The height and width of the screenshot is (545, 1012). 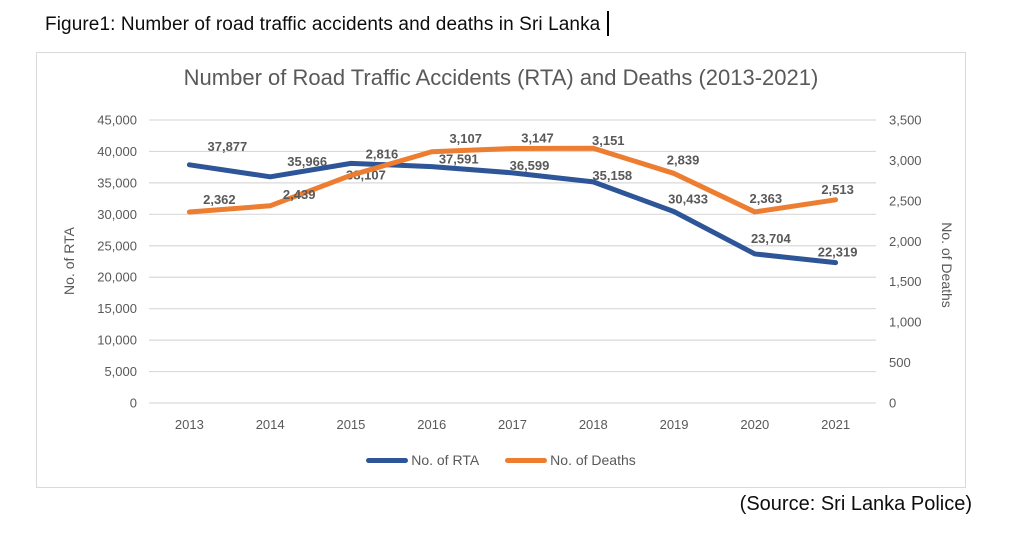 I want to click on series-line-left, so click(x=512, y=213).